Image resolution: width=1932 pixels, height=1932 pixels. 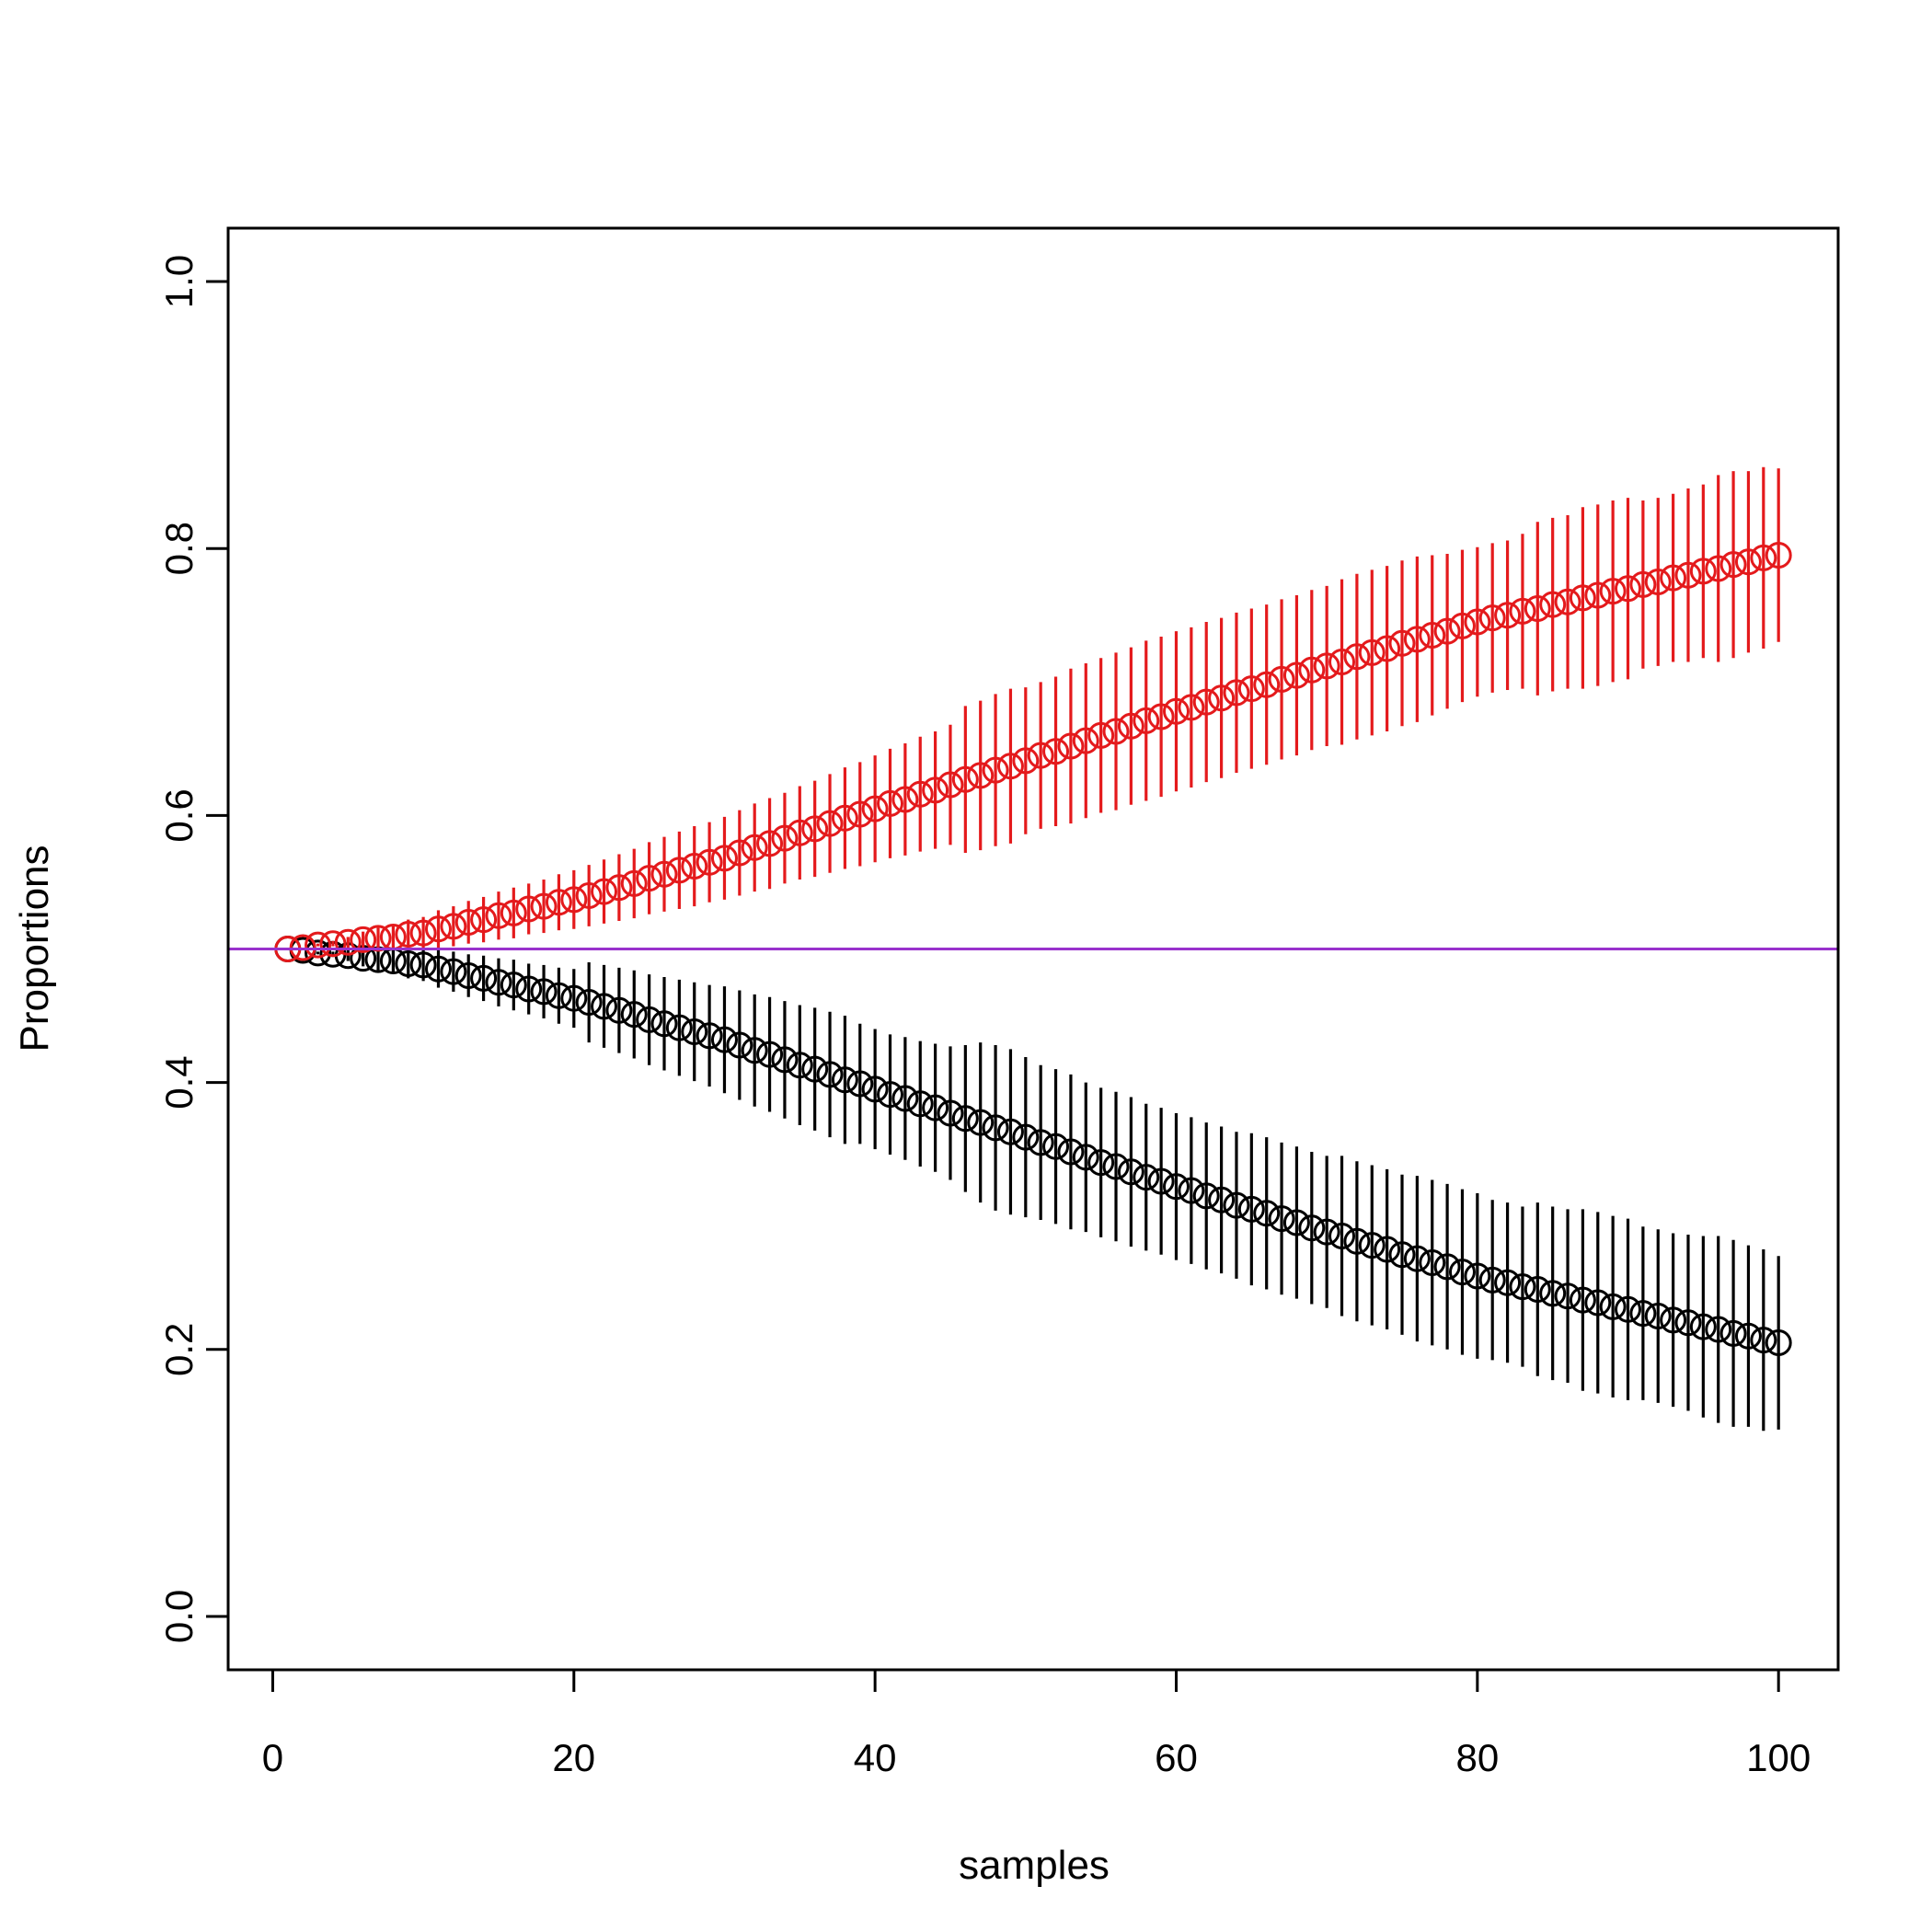 I want to click on x-tick-label: 20, so click(x=573, y=1757).